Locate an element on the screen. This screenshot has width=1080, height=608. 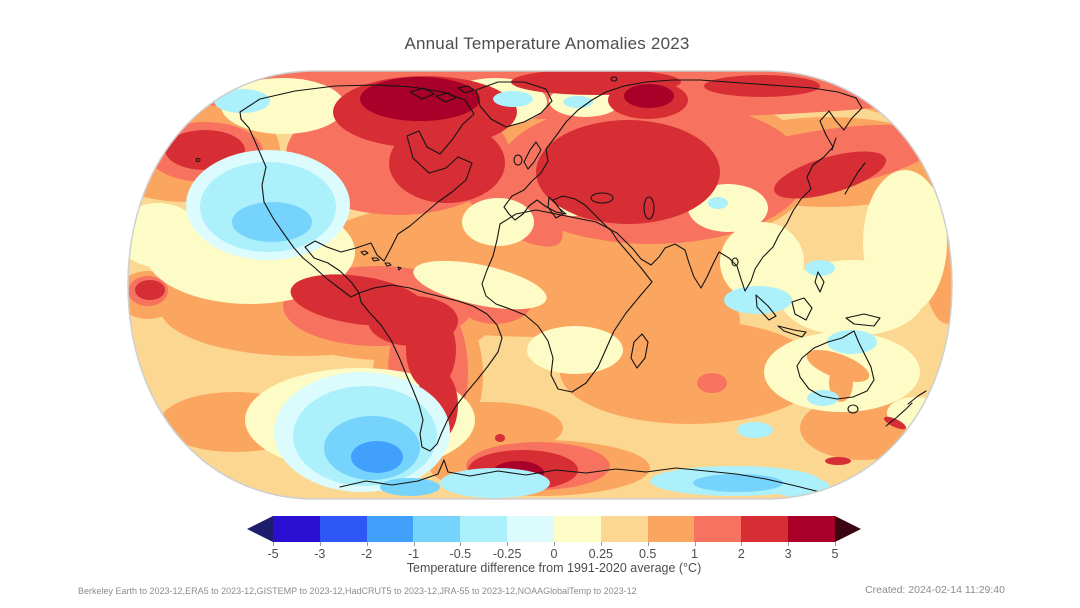
colorbar-tick-label: 0.25 is located at coordinates (600, 554).